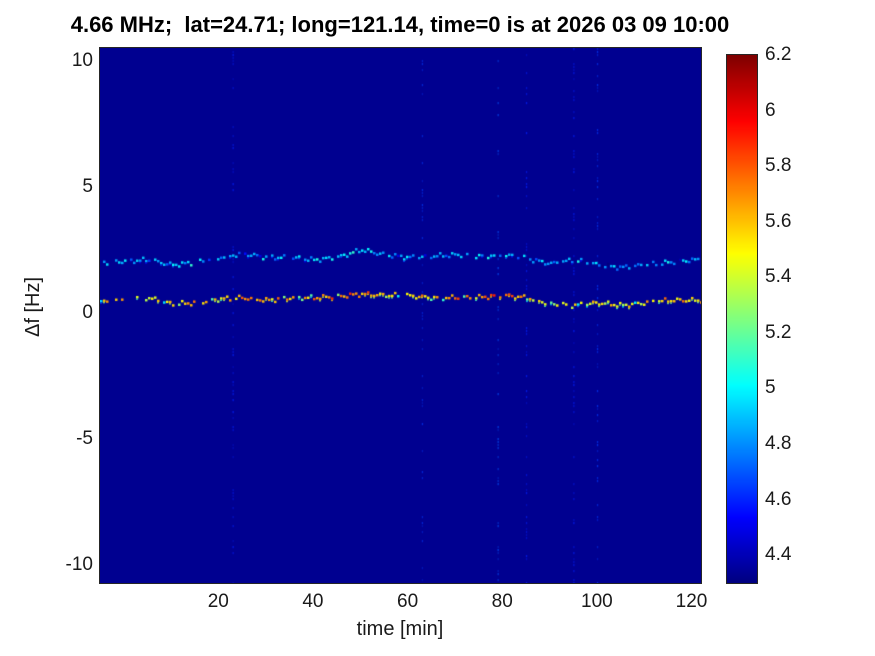 This screenshot has height=656, width=875. I want to click on colorbar-tick-label: 5, so click(770, 388).